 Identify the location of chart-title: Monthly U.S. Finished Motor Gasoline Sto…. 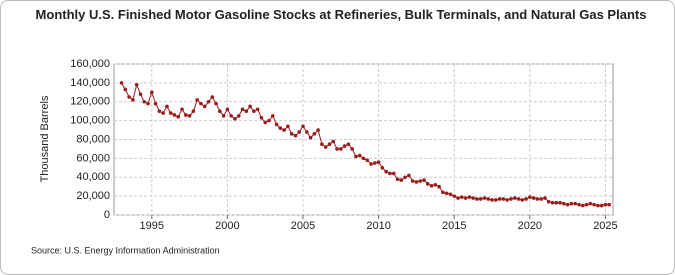
(341, 14).